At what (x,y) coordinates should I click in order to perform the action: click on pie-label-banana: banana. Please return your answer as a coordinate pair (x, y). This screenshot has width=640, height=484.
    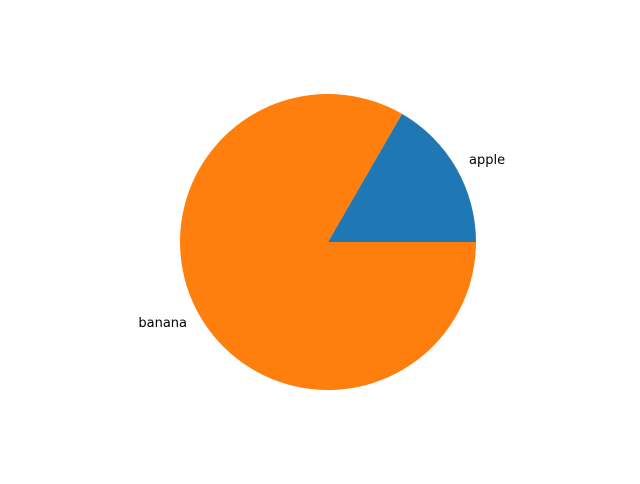
    Looking at the image, I should click on (162, 323).